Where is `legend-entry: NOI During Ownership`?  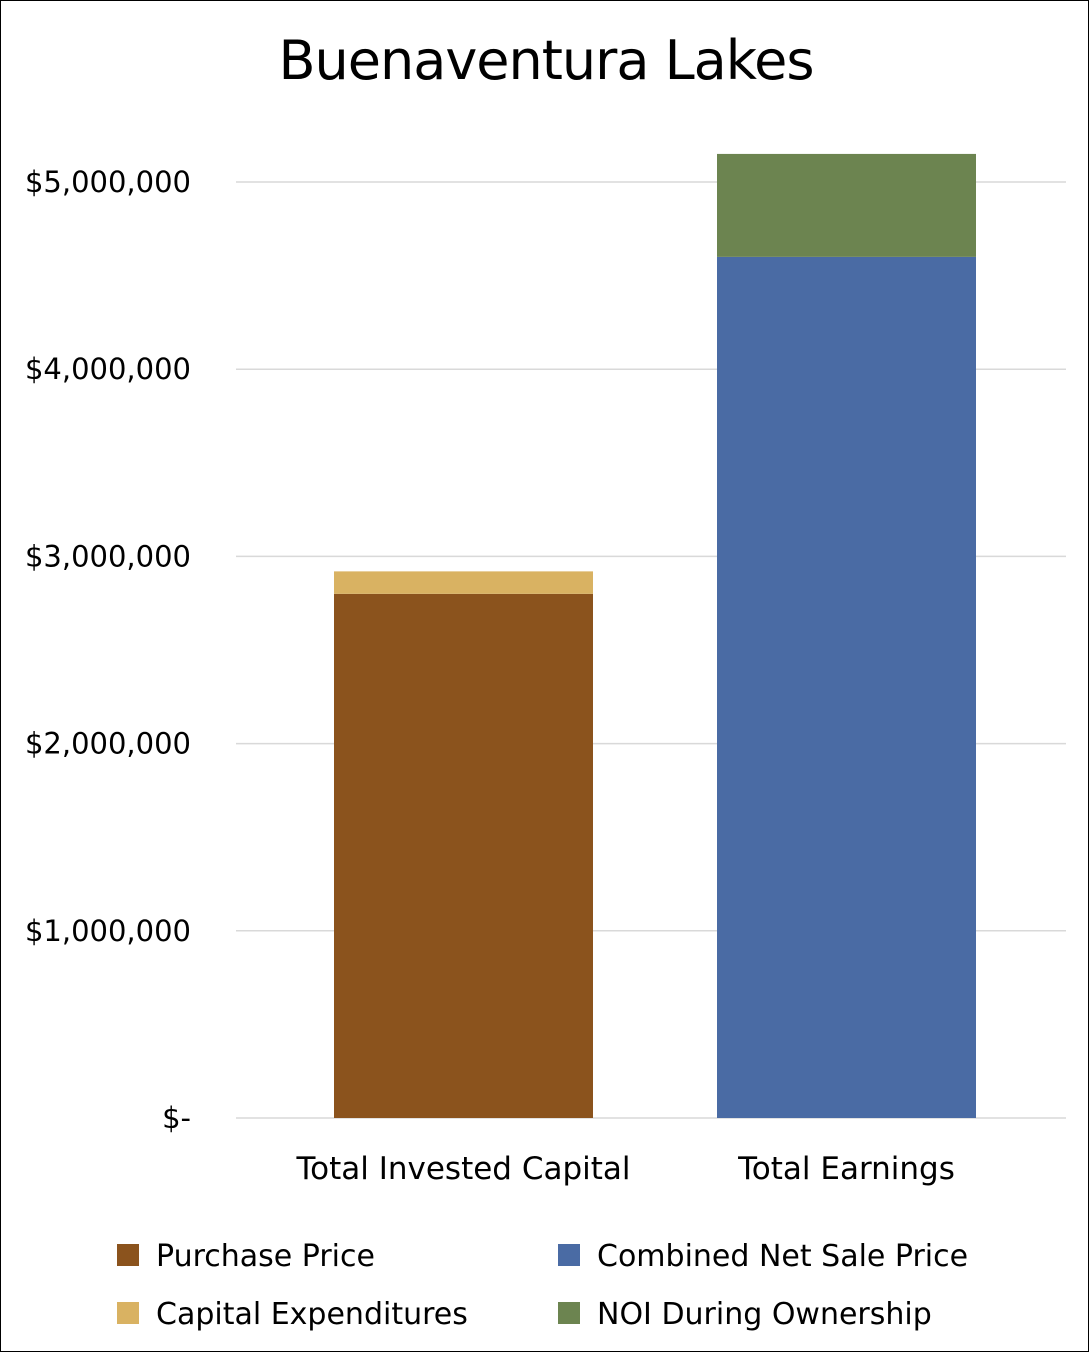 legend-entry: NOI During Ownership is located at coordinates (745, 1314).